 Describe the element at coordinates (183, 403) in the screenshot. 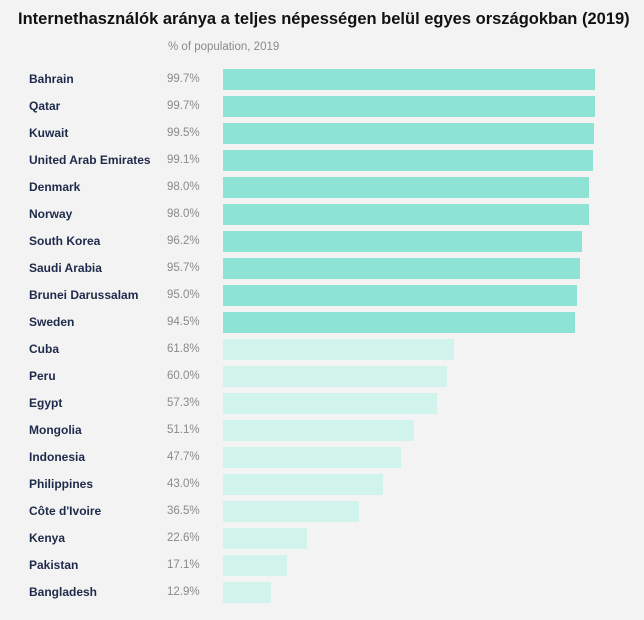

I see `data-label: 57.3%` at that location.